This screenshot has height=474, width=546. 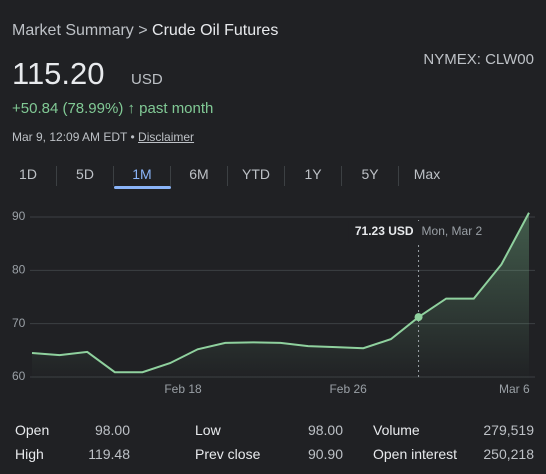 What do you see at coordinates (32, 430) in the screenshot?
I see `stat-label: Open` at bounding box center [32, 430].